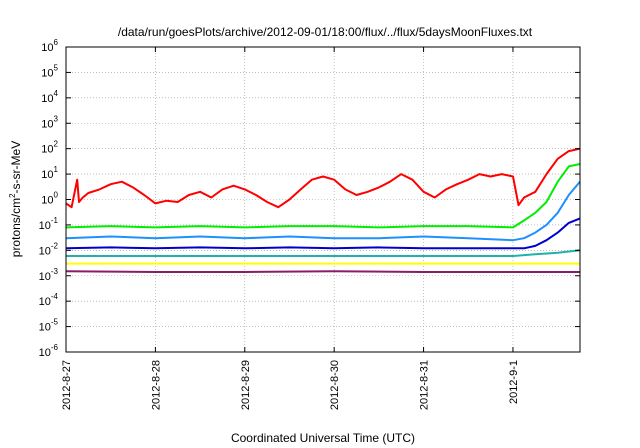 The width and height of the screenshot is (640, 448). I want to click on y-tick-label: 10⁶, so click(49, 46).